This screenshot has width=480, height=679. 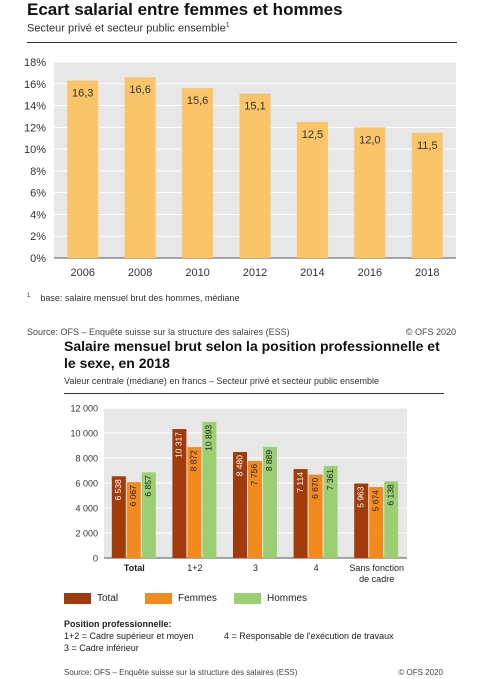 What do you see at coordinates (197, 598) in the screenshot?
I see `legend-label-femmes: Femmes` at bounding box center [197, 598].